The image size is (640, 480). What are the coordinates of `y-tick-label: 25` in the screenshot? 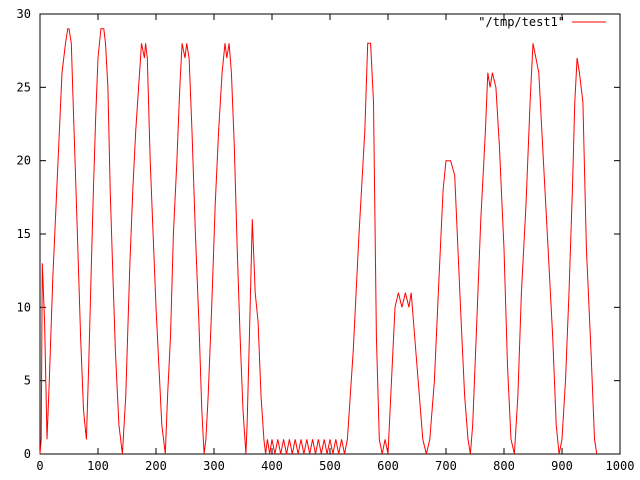 It's located at (24, 87).